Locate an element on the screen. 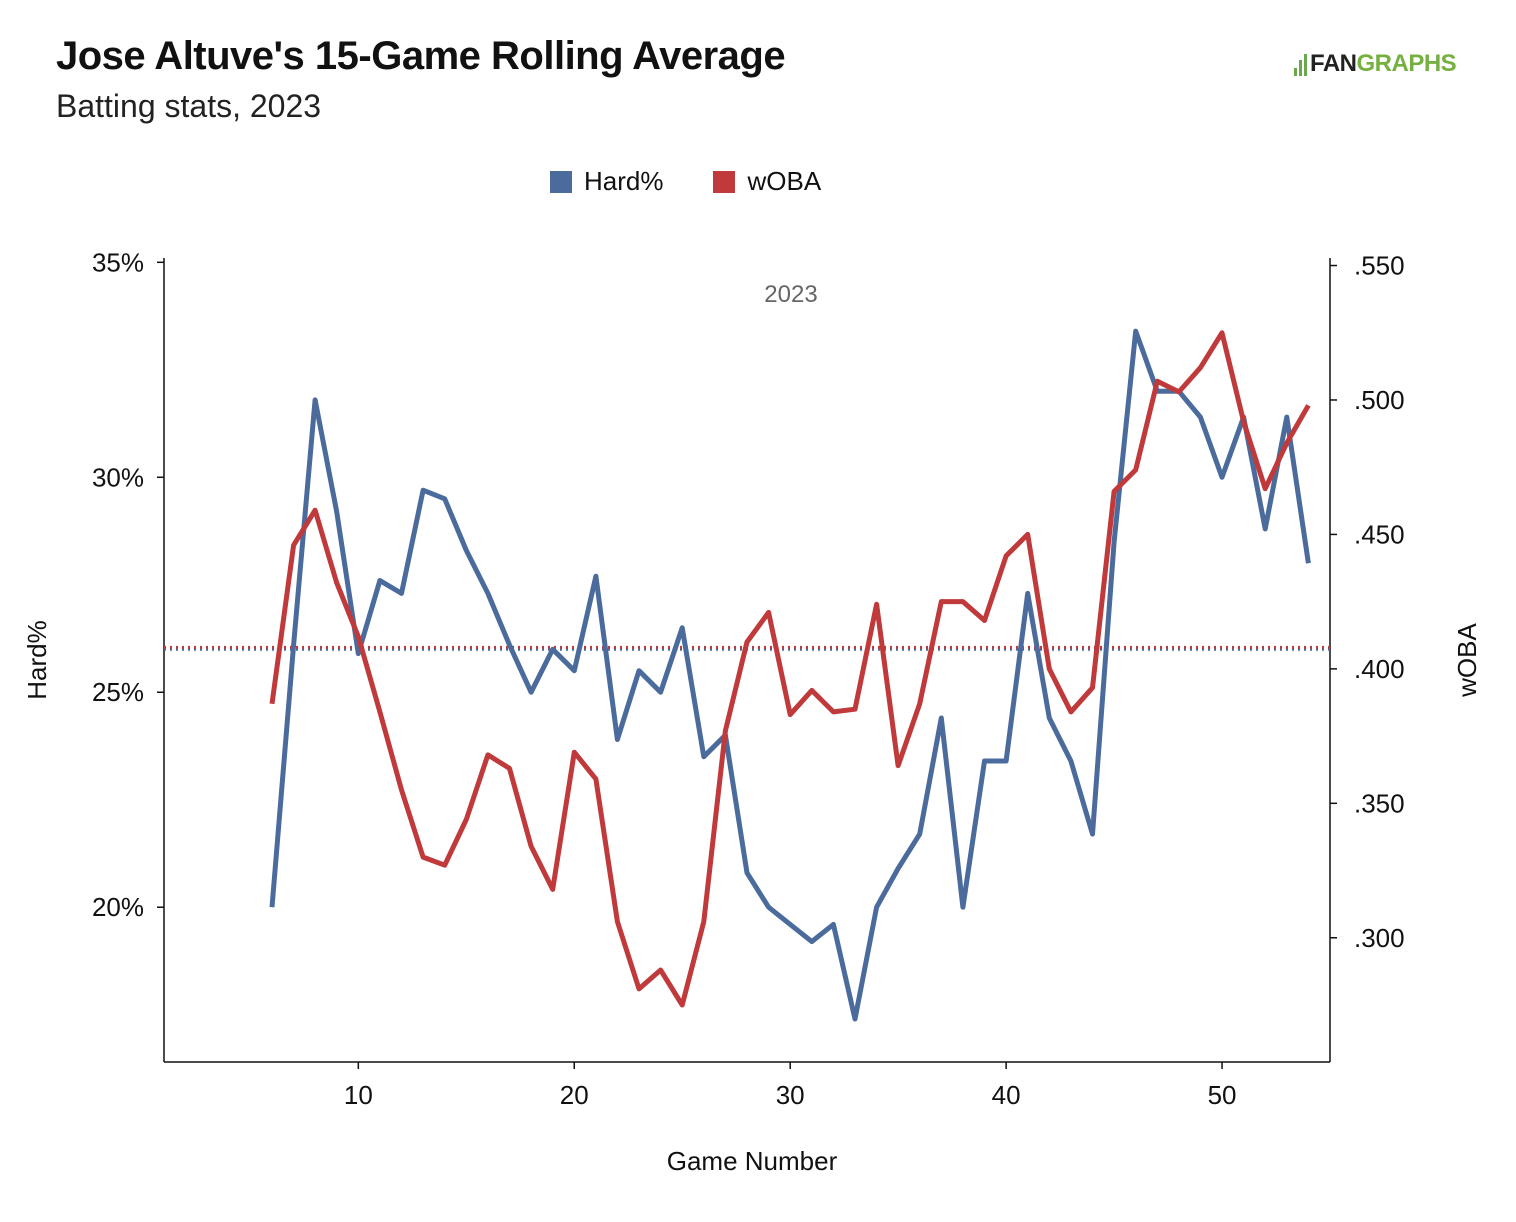  y-right-tick-label: .300 is located at coordinates (1379, 938).